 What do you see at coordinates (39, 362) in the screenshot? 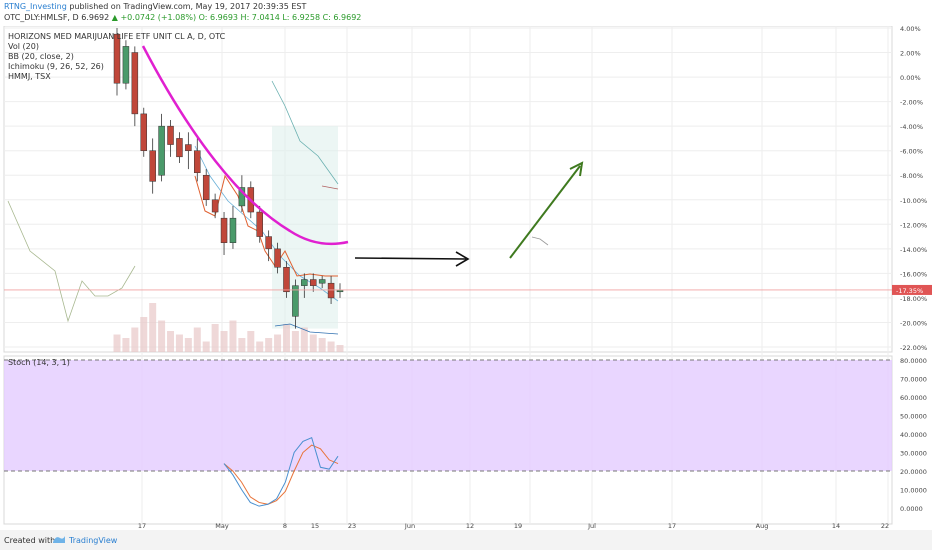
I see `stoch-label: Stoch (14, 3, 1)` at bounding box center [39, 362].